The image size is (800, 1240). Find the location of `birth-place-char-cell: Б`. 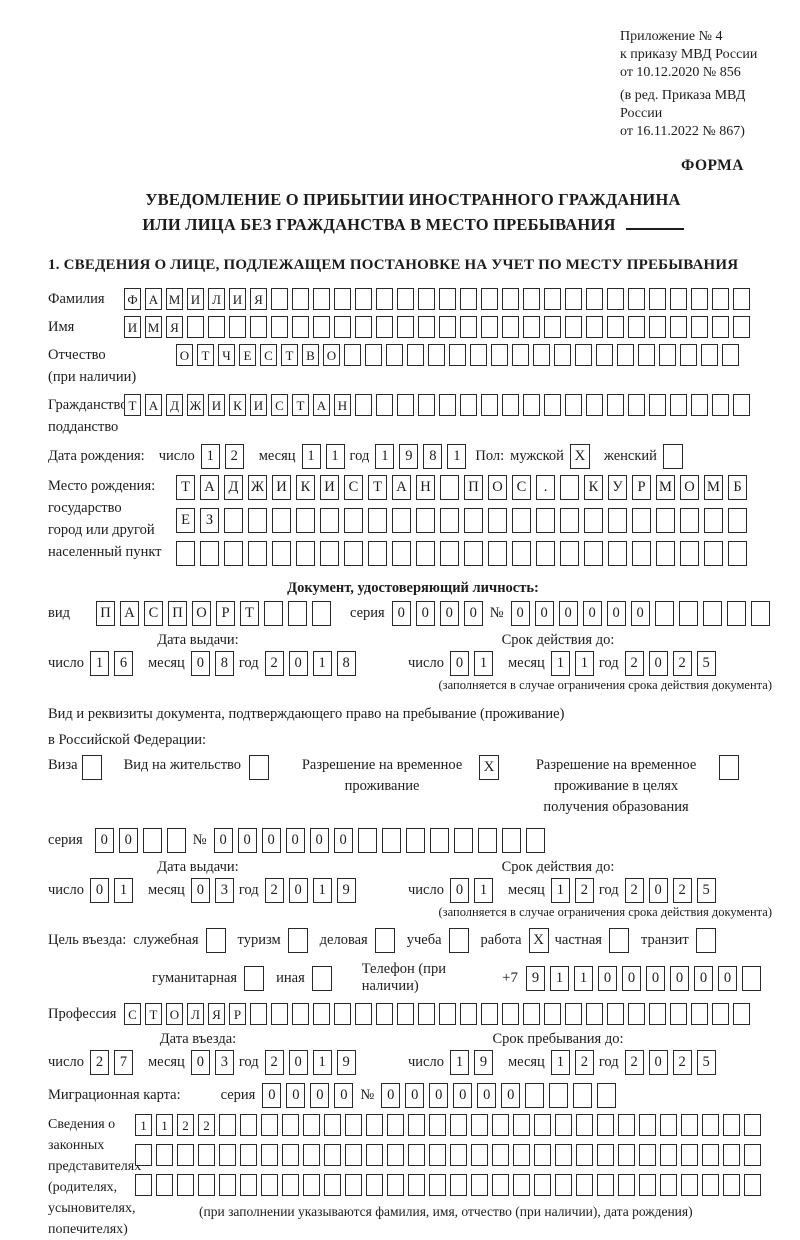

birth-place-char-cell: Б is located at coordinates (737, 487).